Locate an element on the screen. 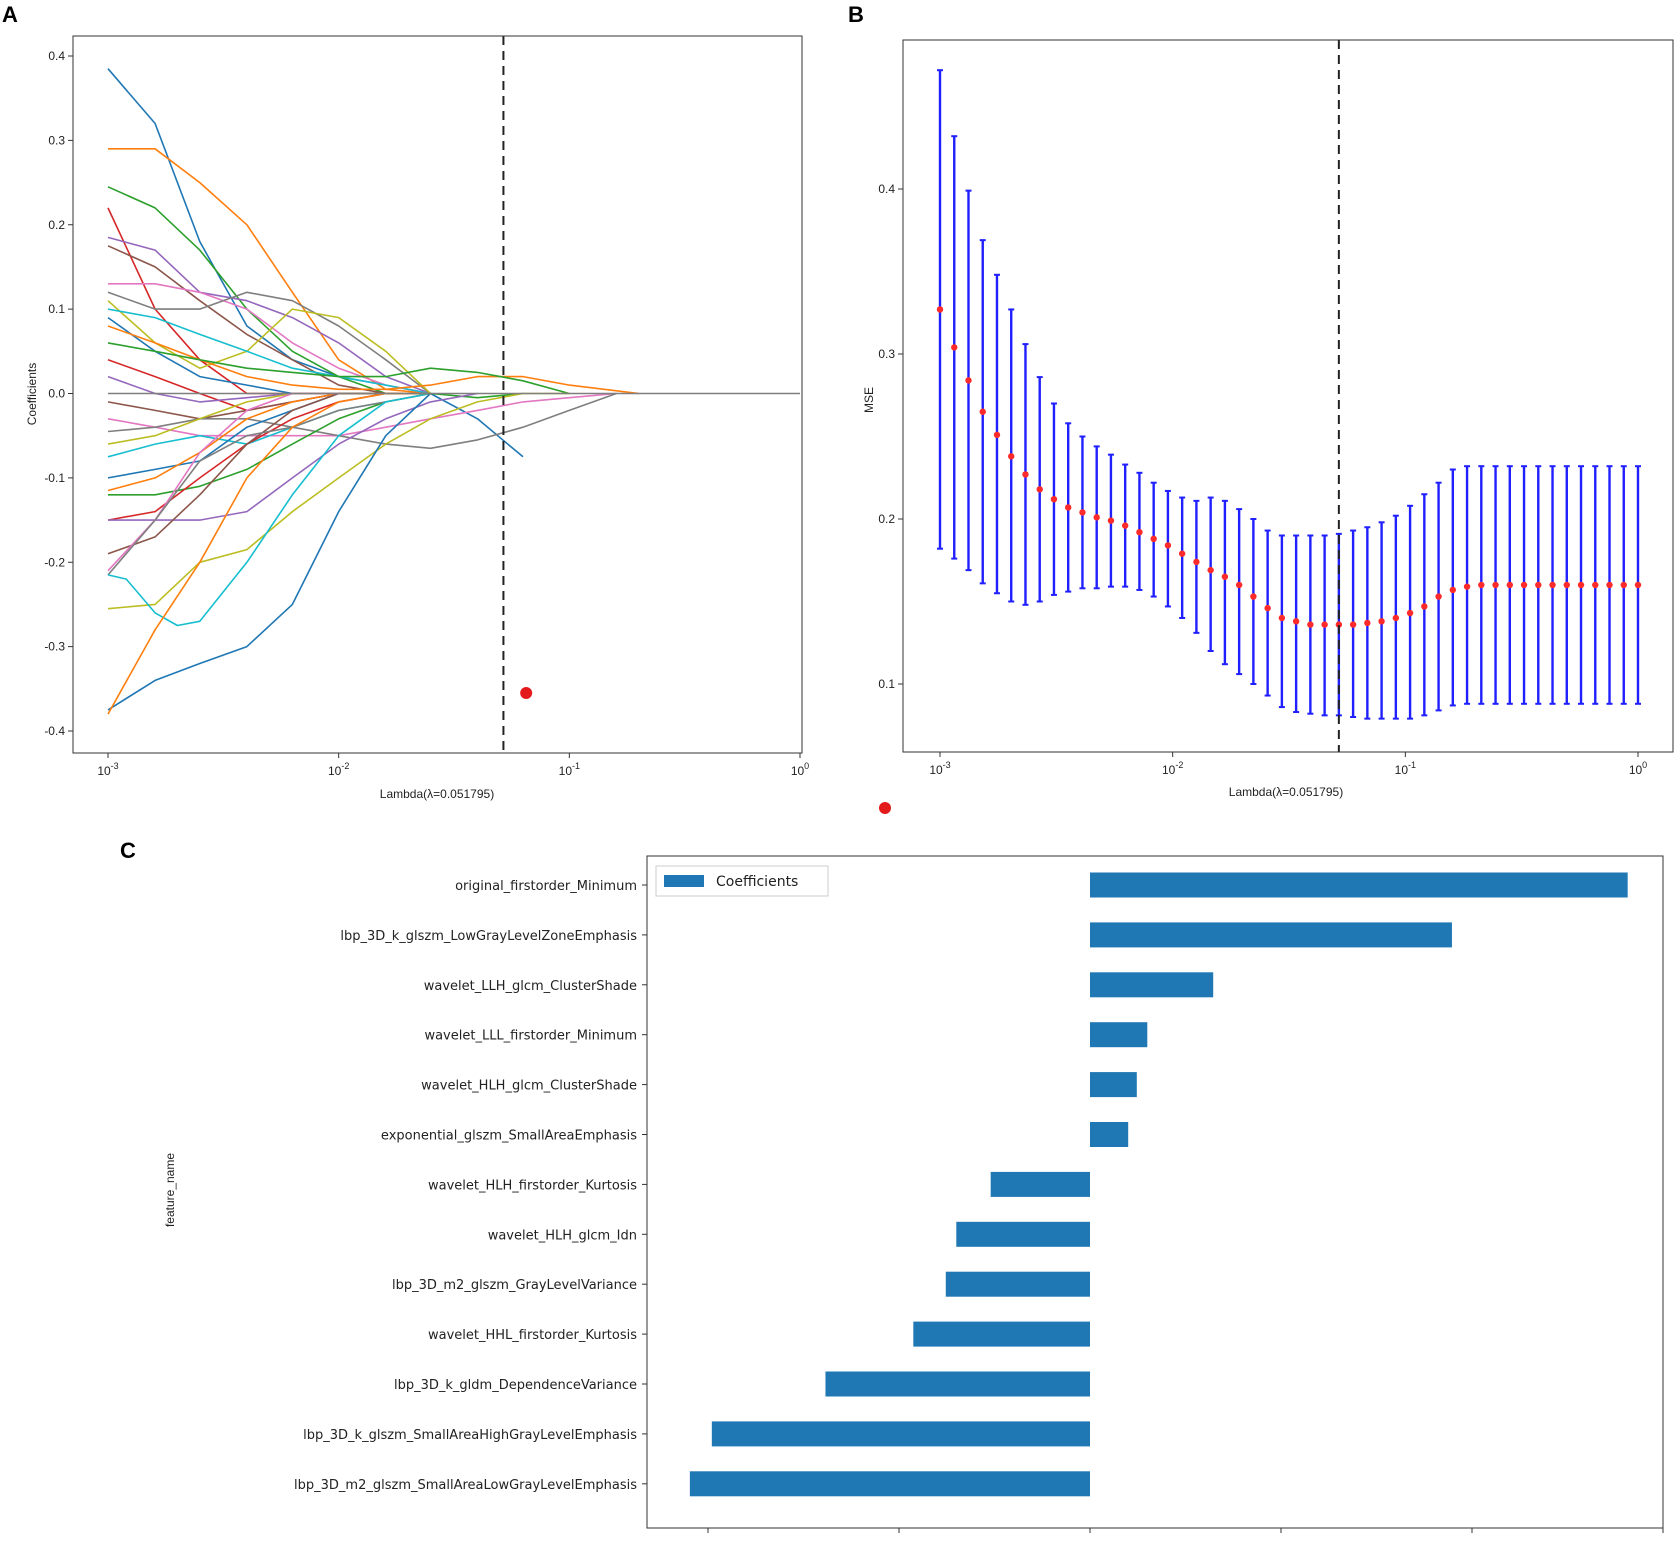 The height and width of the screenshot is (1541, 1675). y-tick-label: -0.4 is located at coordinates (54, 731).